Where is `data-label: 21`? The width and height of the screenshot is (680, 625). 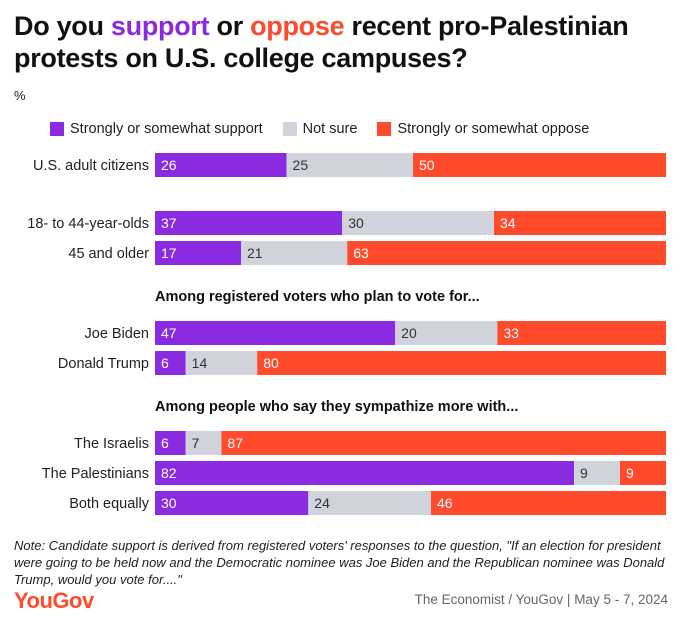
data-label: 21 is located at coordinates (255, 253).